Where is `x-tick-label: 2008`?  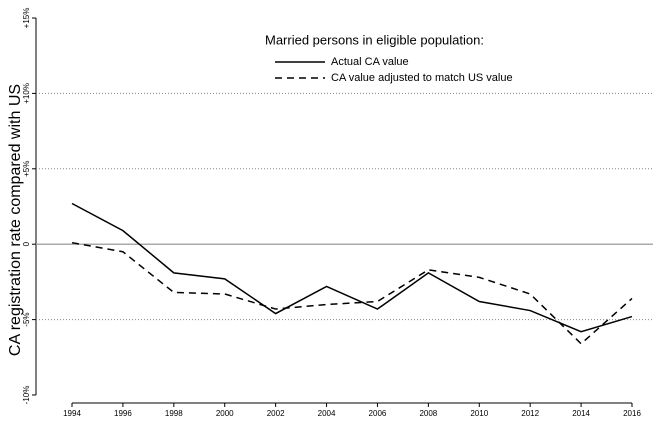
x-tick-label: 2008 is located at coordinates (428, 413).